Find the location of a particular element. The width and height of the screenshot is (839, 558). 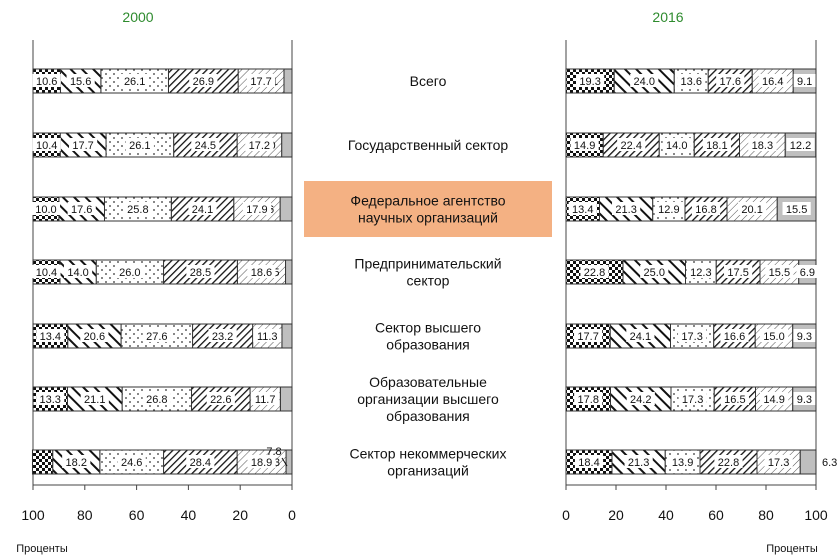

x-tick-label: 80 is located at coordinates (766, 515).